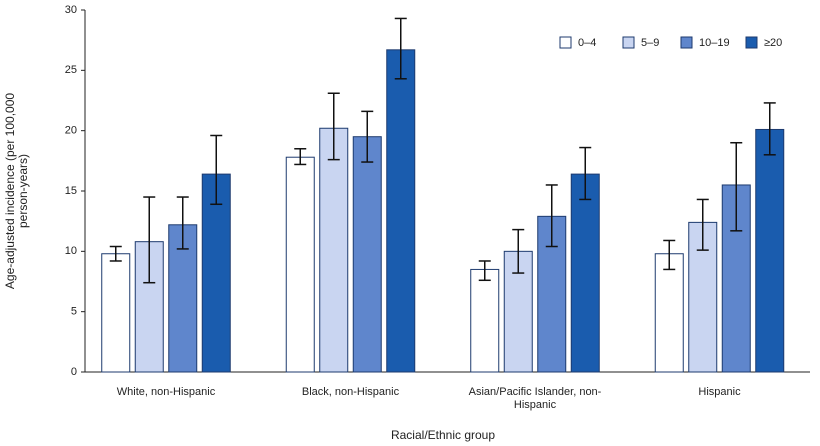 This screenshot has height=446, width=820. What do you see at coordinates (71, 10) in the screenshot?
I see `y-tick-label: 30` at bounding box center [71, 10].